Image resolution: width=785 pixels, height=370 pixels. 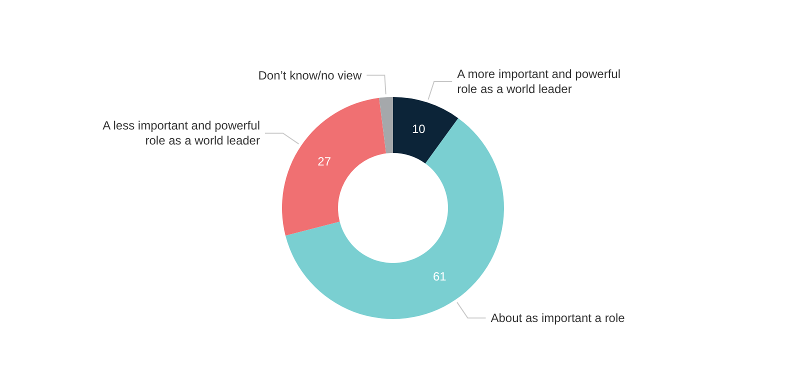 I want to click on data-label: 27, so click(x=325, y=161).